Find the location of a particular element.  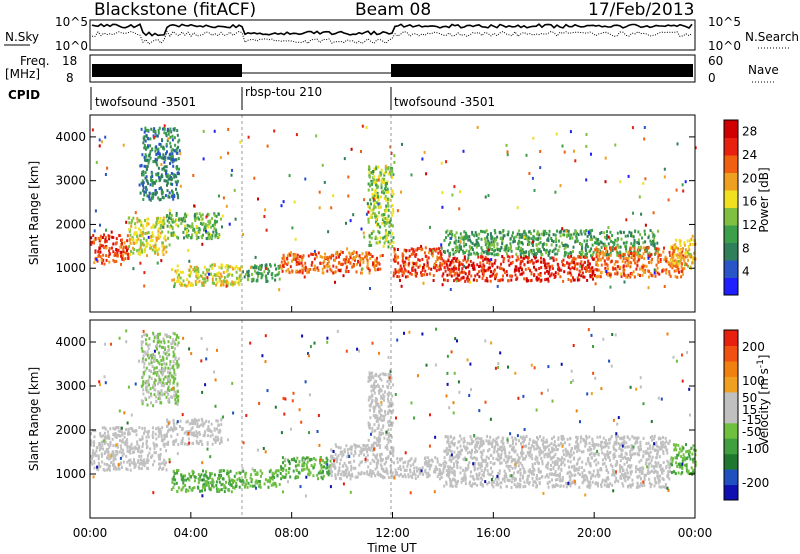

power-ylabel: Slant Range [km] is located at coordinates (34, 213).